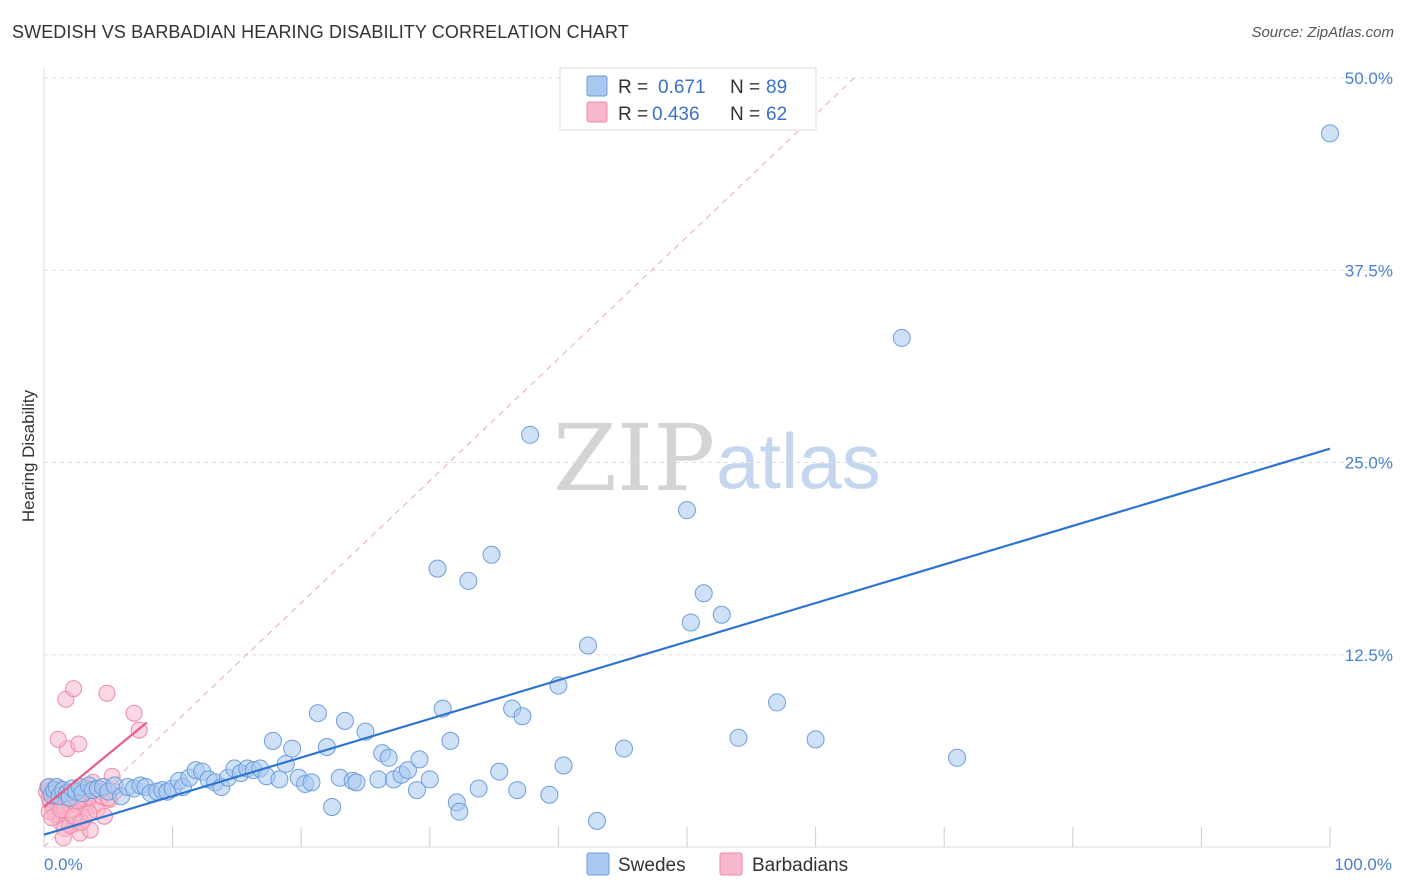  Describe the element at coordinates (798, 461) in the screenshot. I see `watermark-atlas: atlas` at that location.